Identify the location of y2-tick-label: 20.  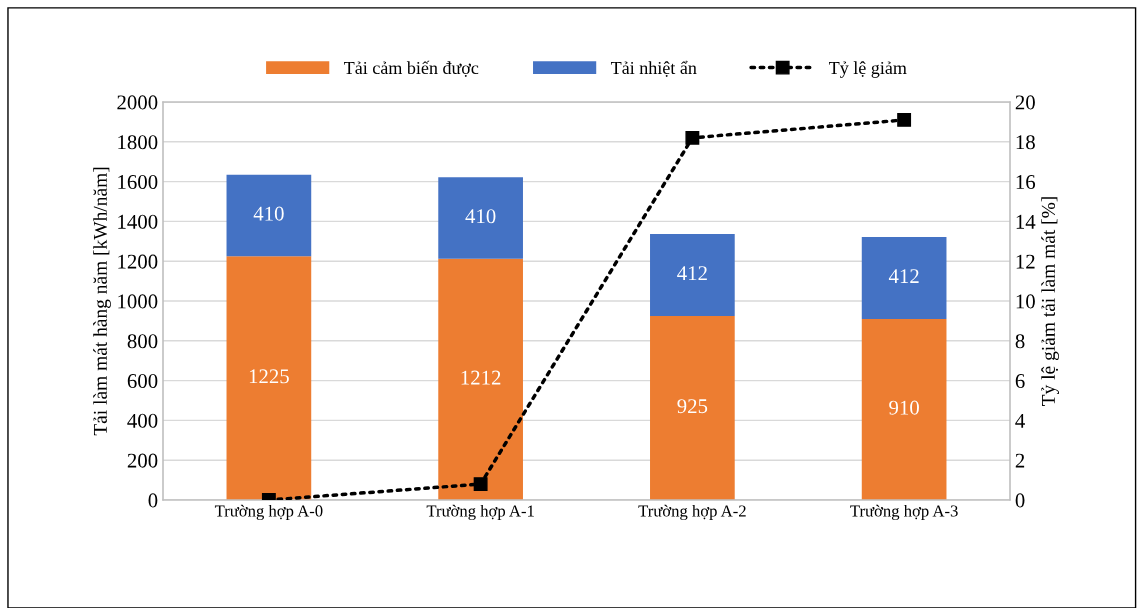
(1025, 102).